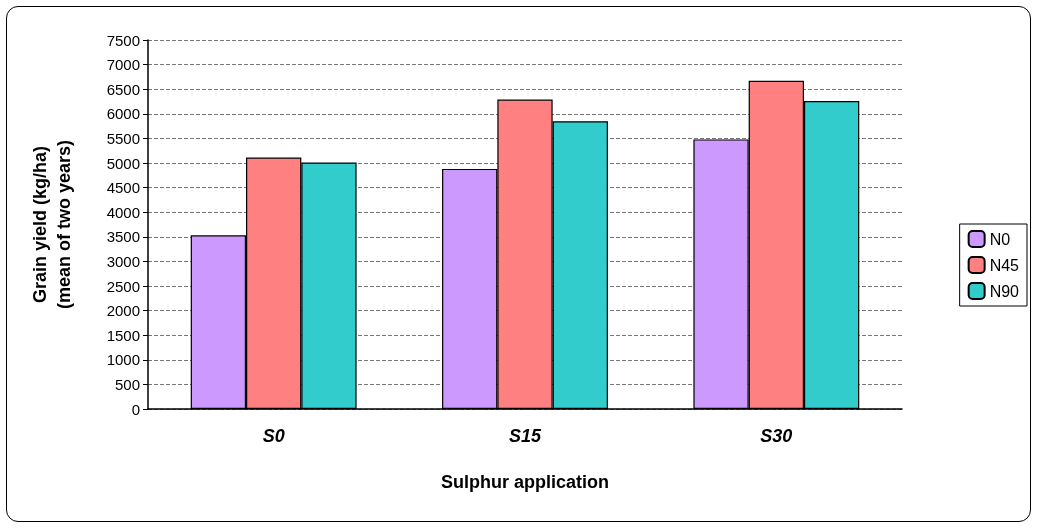 The height and width of the screenshot is (530, 1039). Describe the element at coordinates (123, 89) in the screenshot. I see `y-tick-label: 6500` at that location.